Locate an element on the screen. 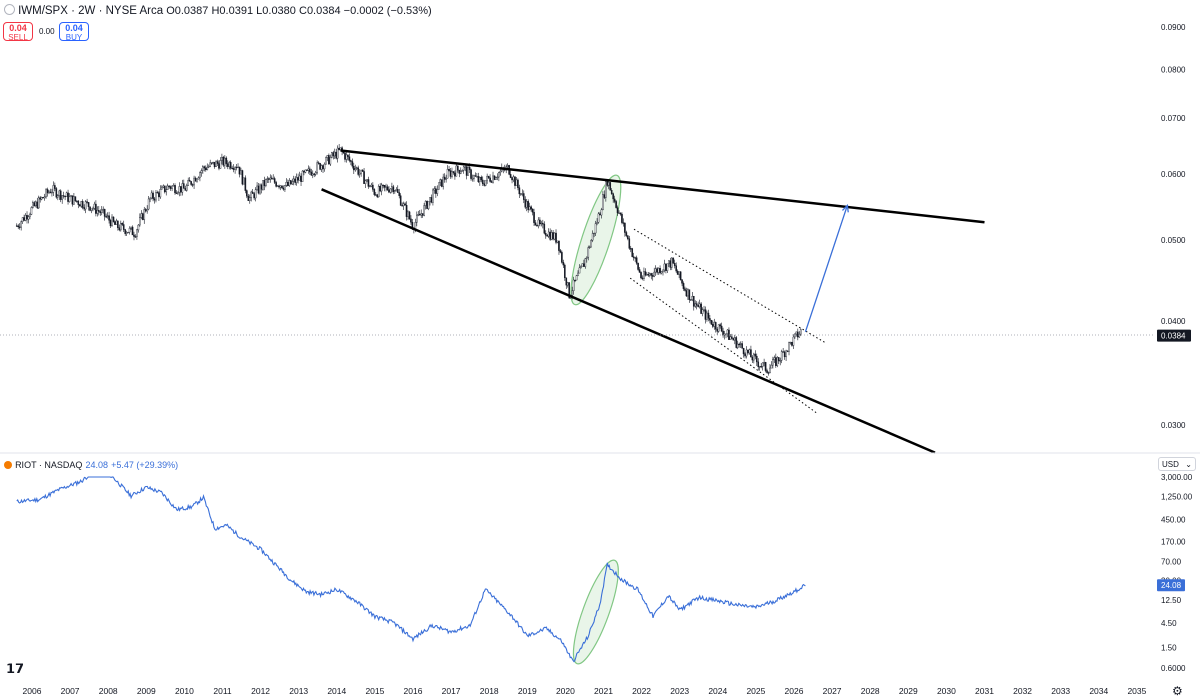  projection-line is located at coordinates (826, 269).